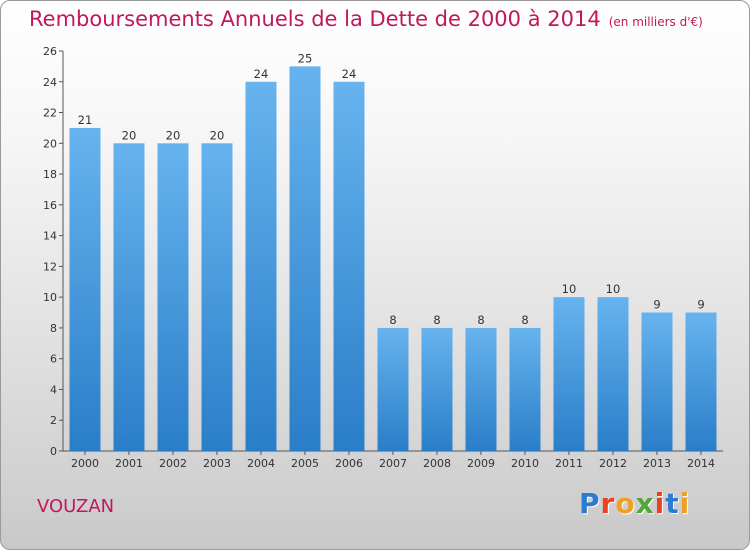 This screenshot has height=550, width=750. Describe the element at coordinates (50, 236) in the screenshot. I see `y-tick-label: 14` at that location.